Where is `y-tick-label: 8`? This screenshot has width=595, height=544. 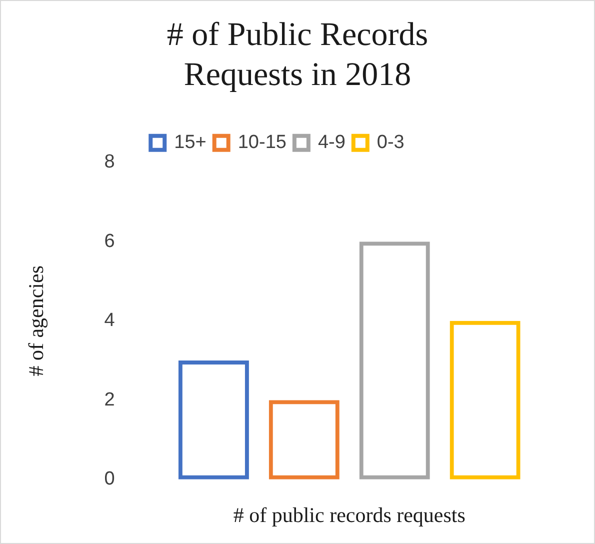 y-tick-label: 8 is located at coordinates (109, 162).